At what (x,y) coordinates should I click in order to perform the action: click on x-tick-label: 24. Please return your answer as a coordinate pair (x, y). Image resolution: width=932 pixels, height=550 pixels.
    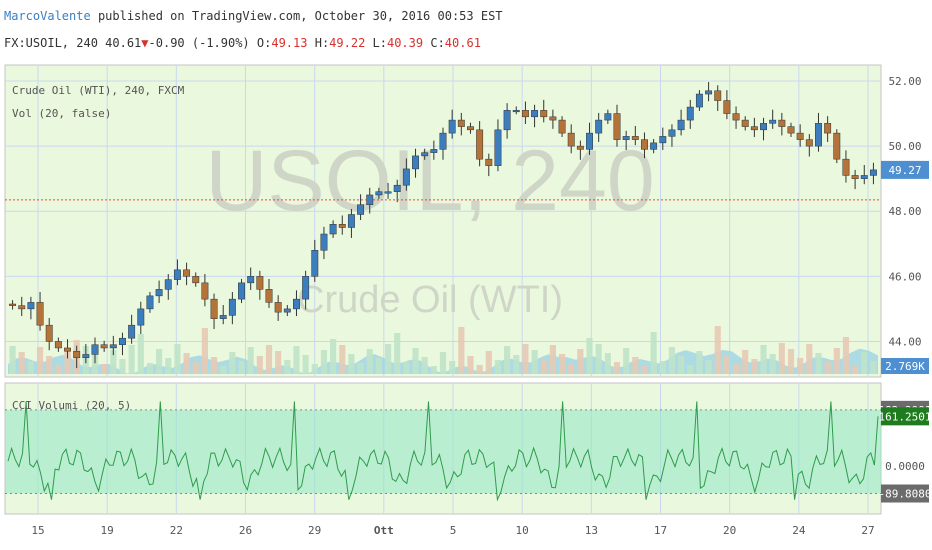
    Looking at the image, I should click on (799, 530).